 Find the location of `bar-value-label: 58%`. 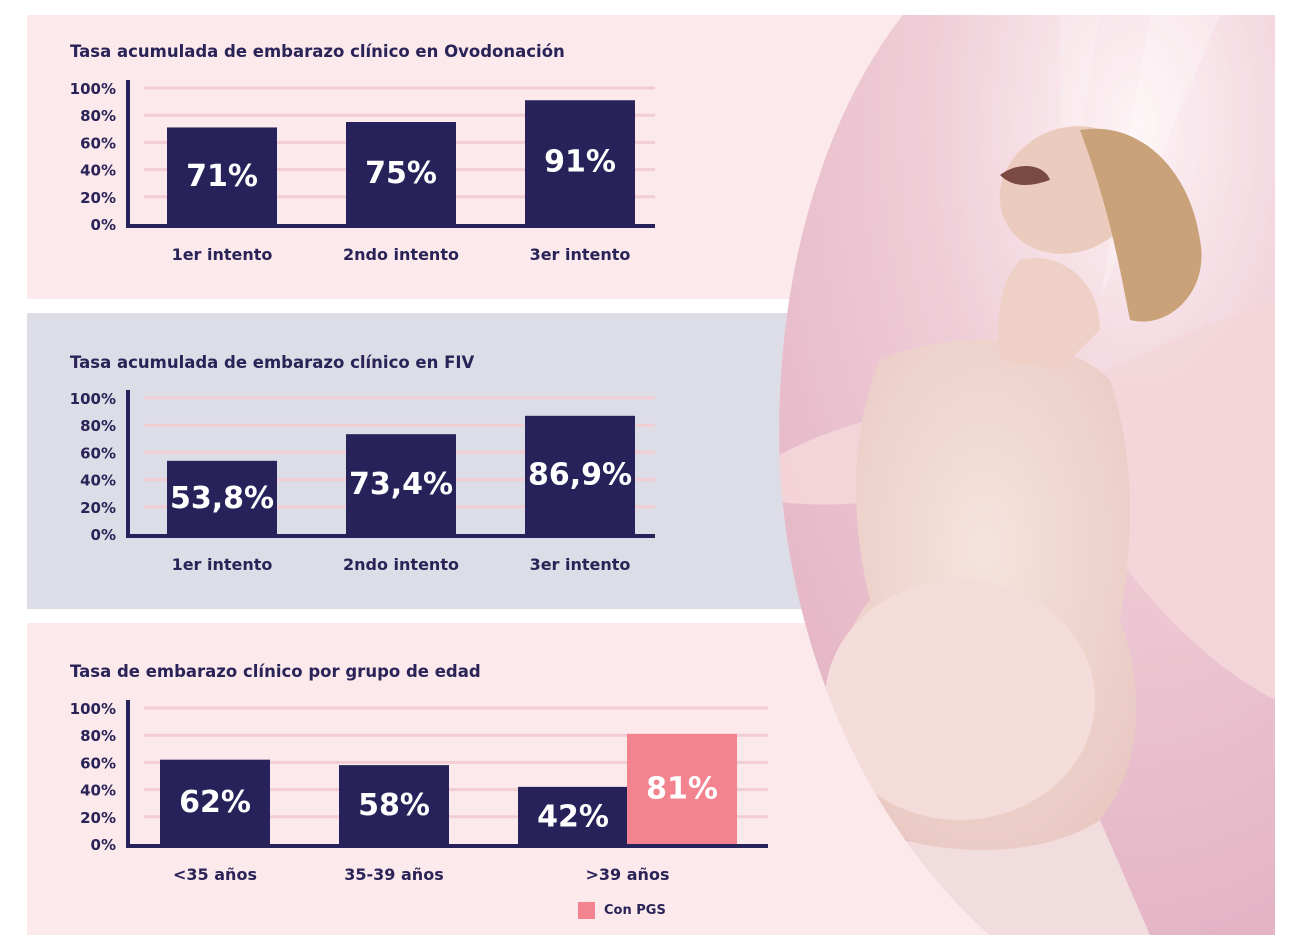

bar-value-label: 58% is located at coordinates (394, 805).